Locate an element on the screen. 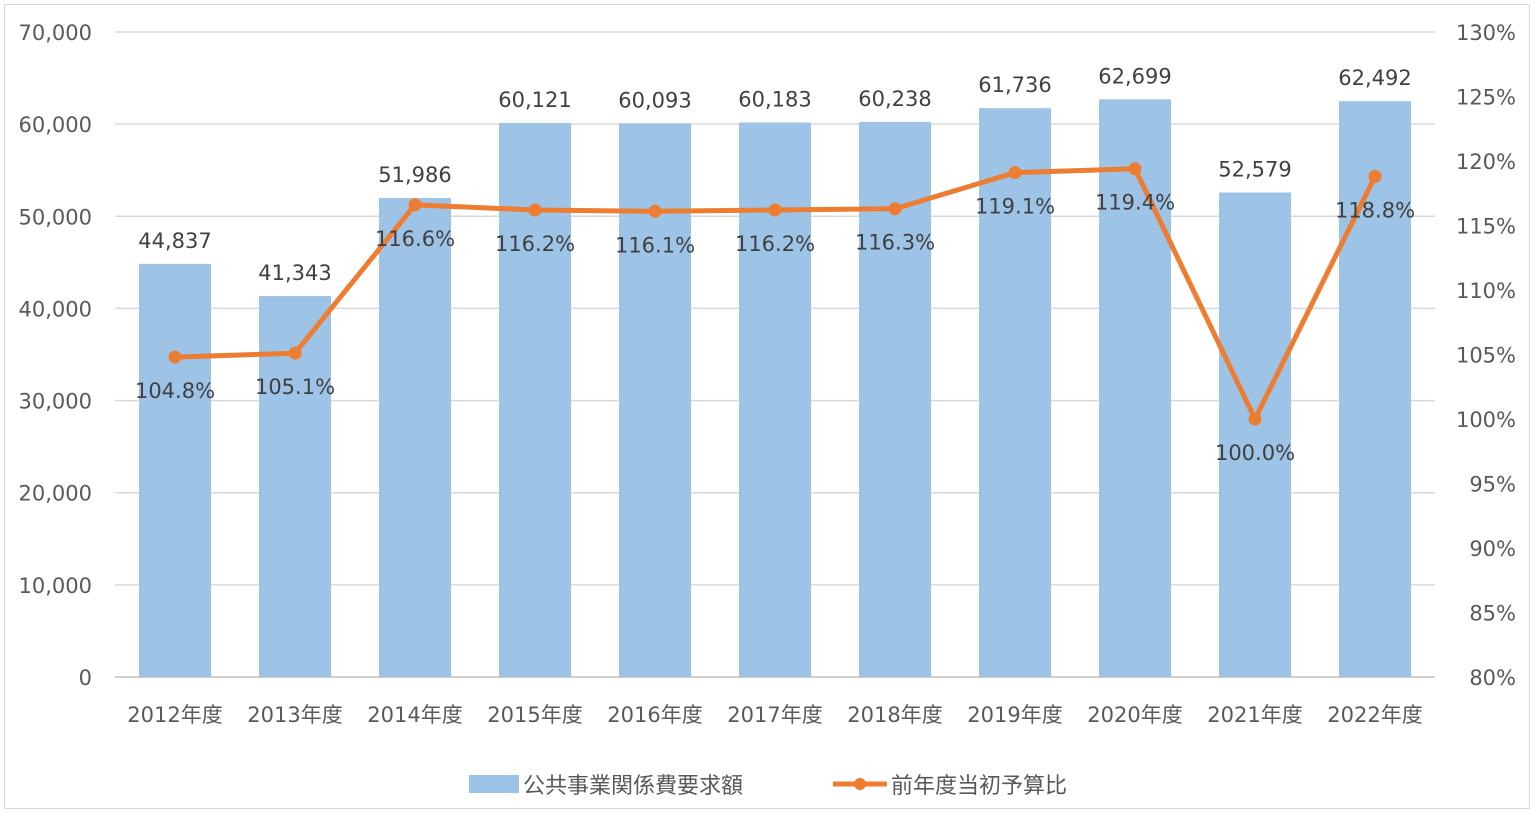 This screenshot has width=1536, height=816. y-left-tick: 30,000 is located at coordinates (55, 402).